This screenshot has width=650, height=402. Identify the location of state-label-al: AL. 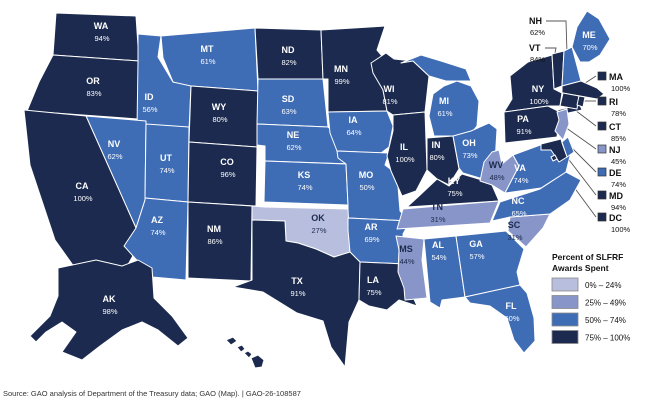
(438, 245).